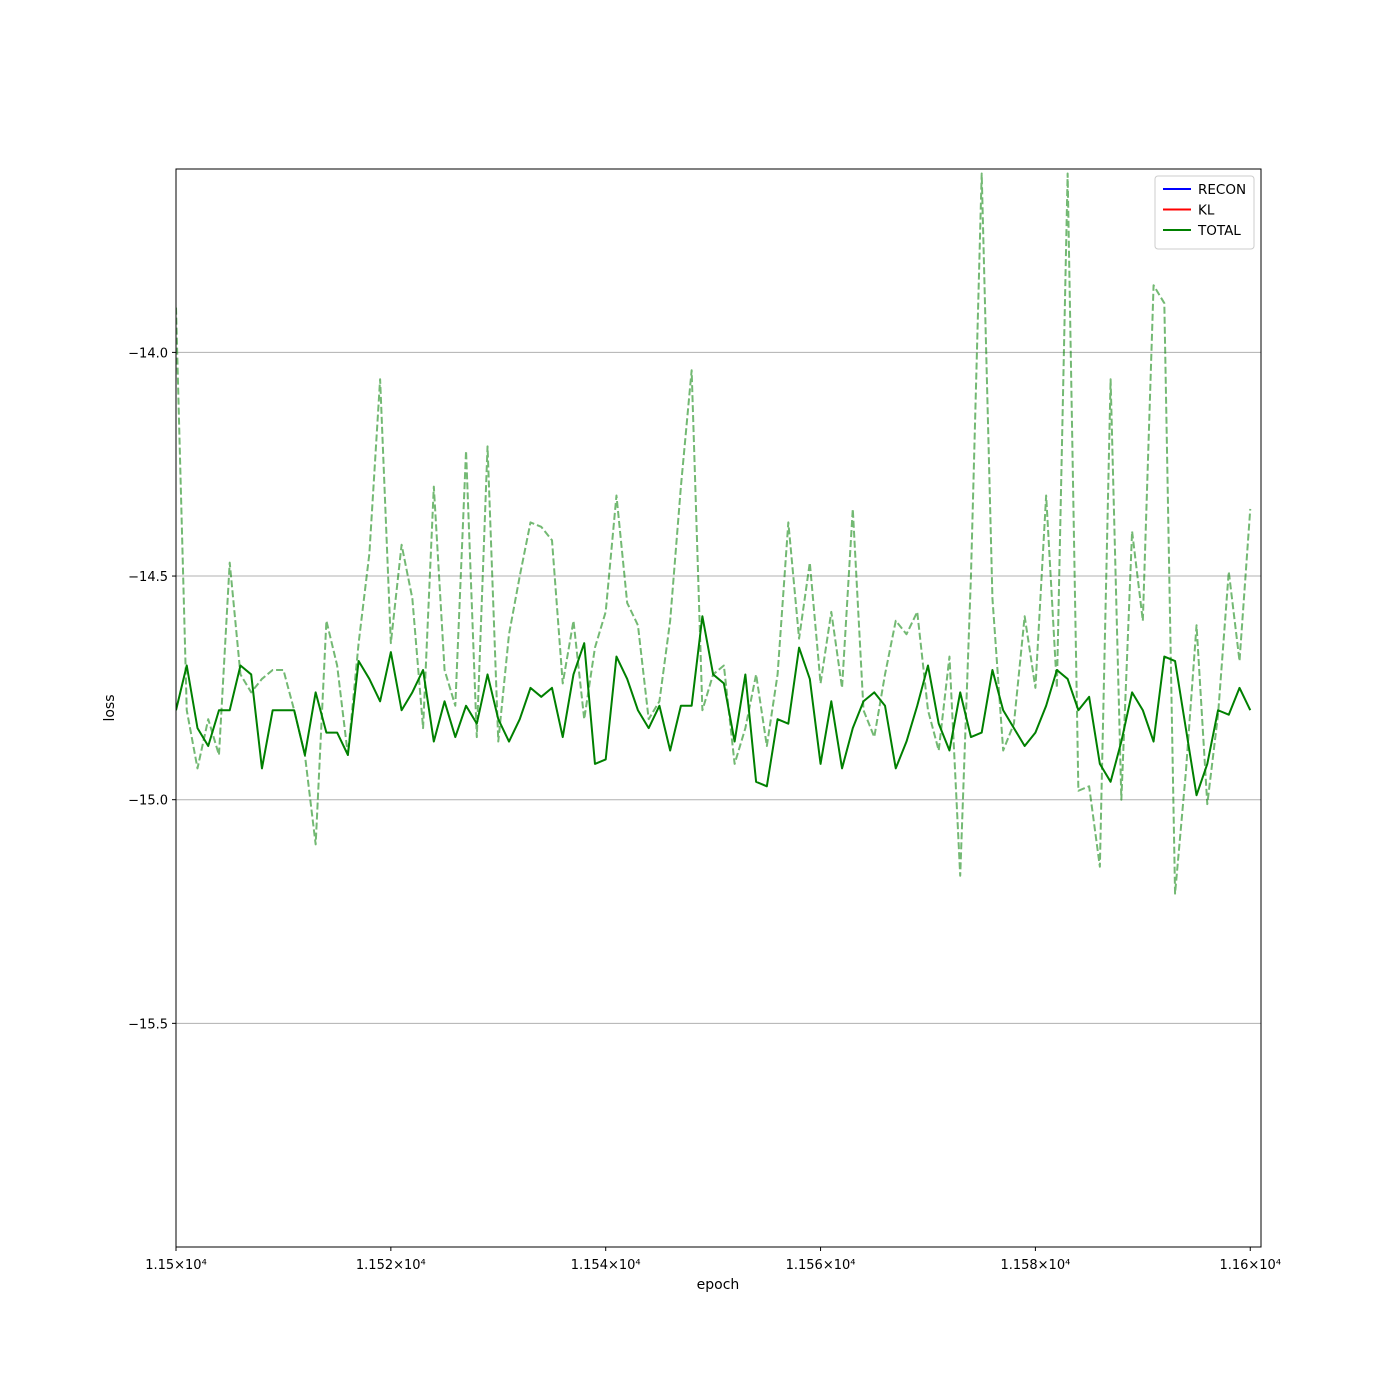 This screenshot has width=1400, height=1400. I want to click on legend-label-recon: RECON, so click(1222, 190).